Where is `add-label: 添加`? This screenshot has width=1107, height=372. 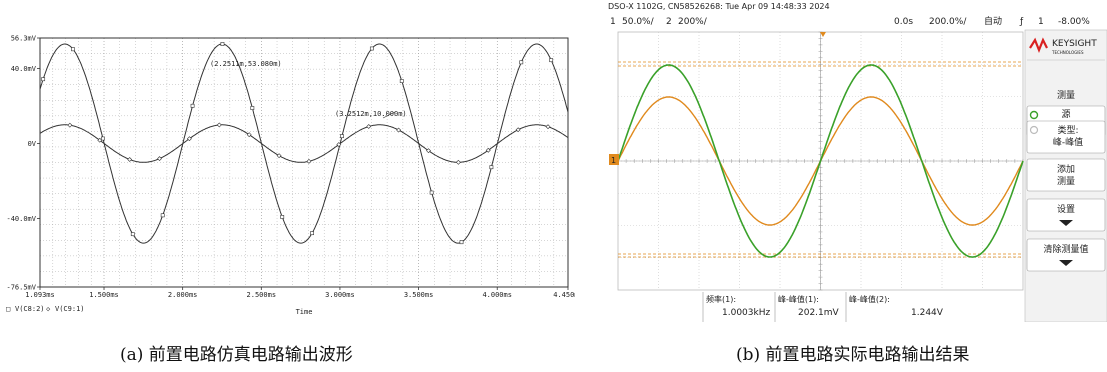 add-label: 添加 is located at coordinates (1066, 169).